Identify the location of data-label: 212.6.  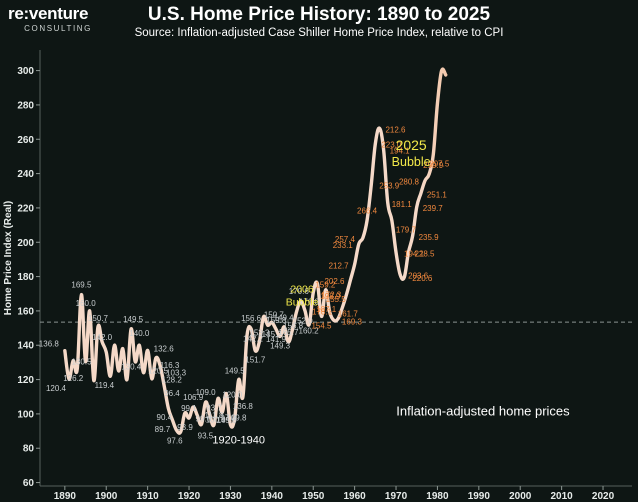
(395, 129).